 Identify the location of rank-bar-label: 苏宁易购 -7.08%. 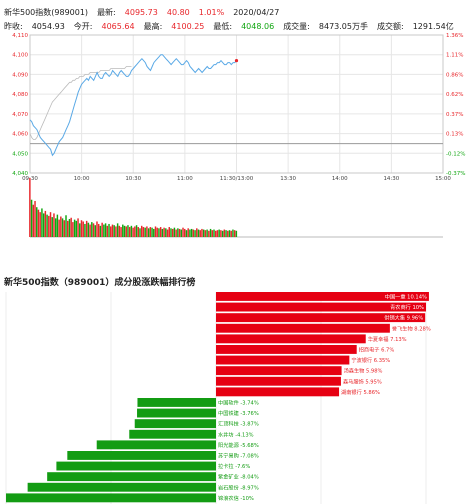
(238, 455).